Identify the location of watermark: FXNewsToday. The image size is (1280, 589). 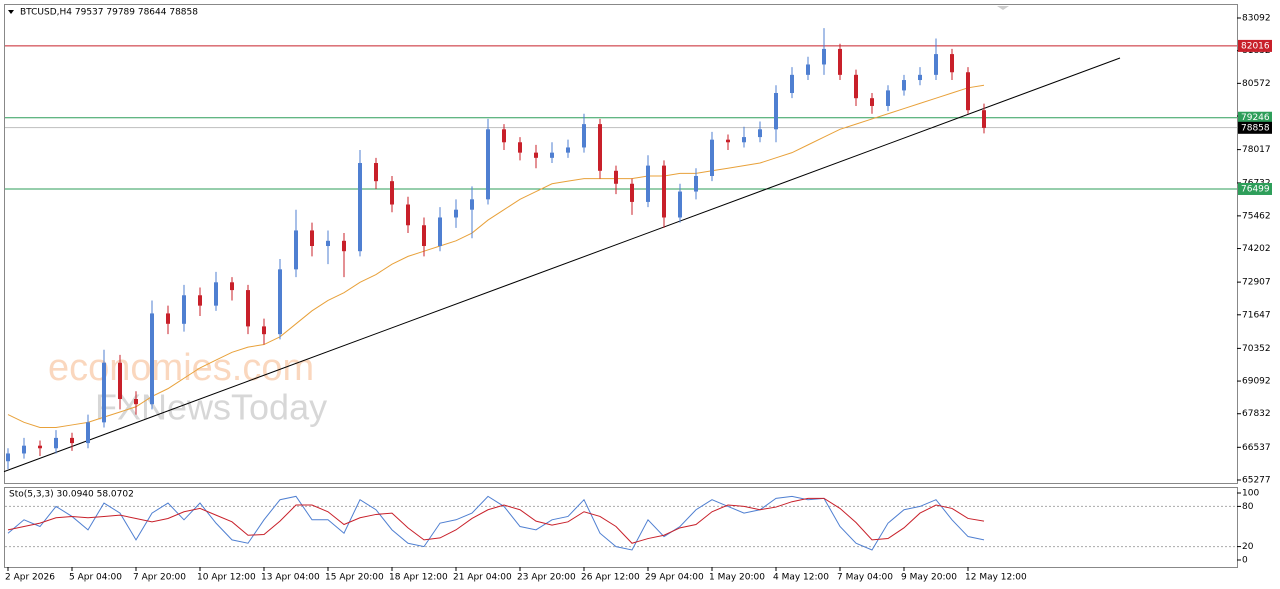
(211, 407).